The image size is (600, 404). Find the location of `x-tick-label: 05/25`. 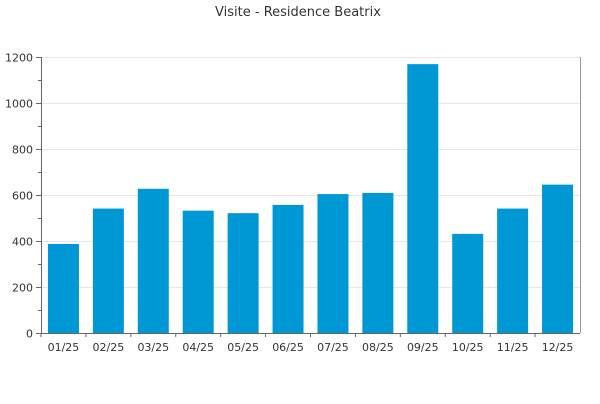

x-tick-label: 05/25 is located at coordinates (243, 347).